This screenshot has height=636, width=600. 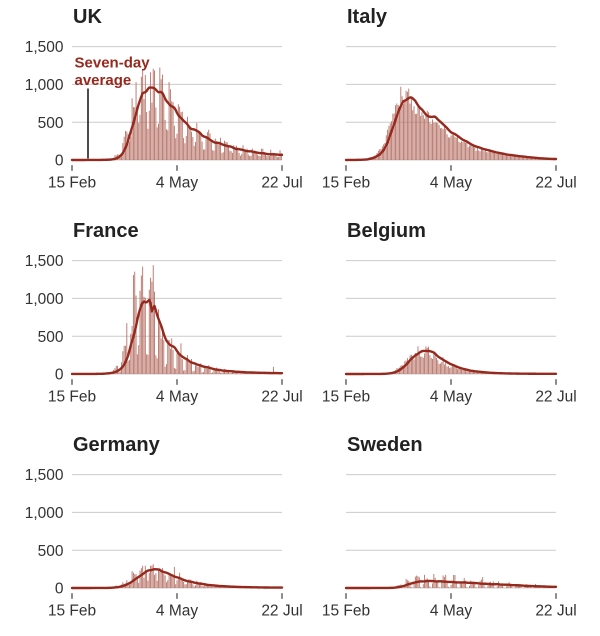 What do you see at coordinates (367, 17) in the screenshot?
I see `svg-text: Italy` at bounding box center [367, 17].